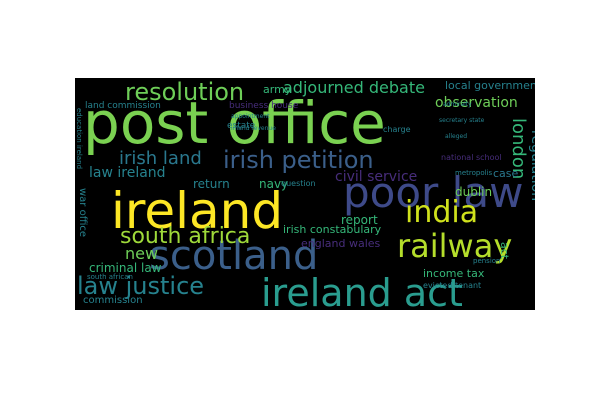 The width and height of the screenshot is (600, 400). Describe the element at coordinates (82, 213) in the screenshot. I see `word-war-office: war office` at that location.